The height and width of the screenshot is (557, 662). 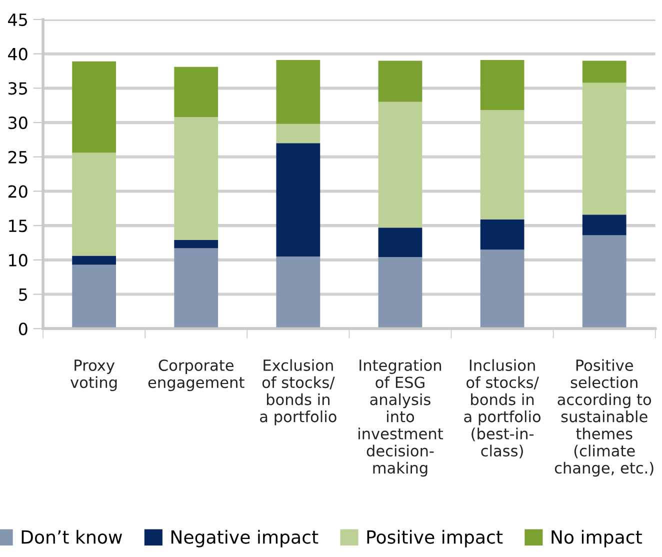 I want to click on y-tick-label: 30, so click(x=18, y=123).